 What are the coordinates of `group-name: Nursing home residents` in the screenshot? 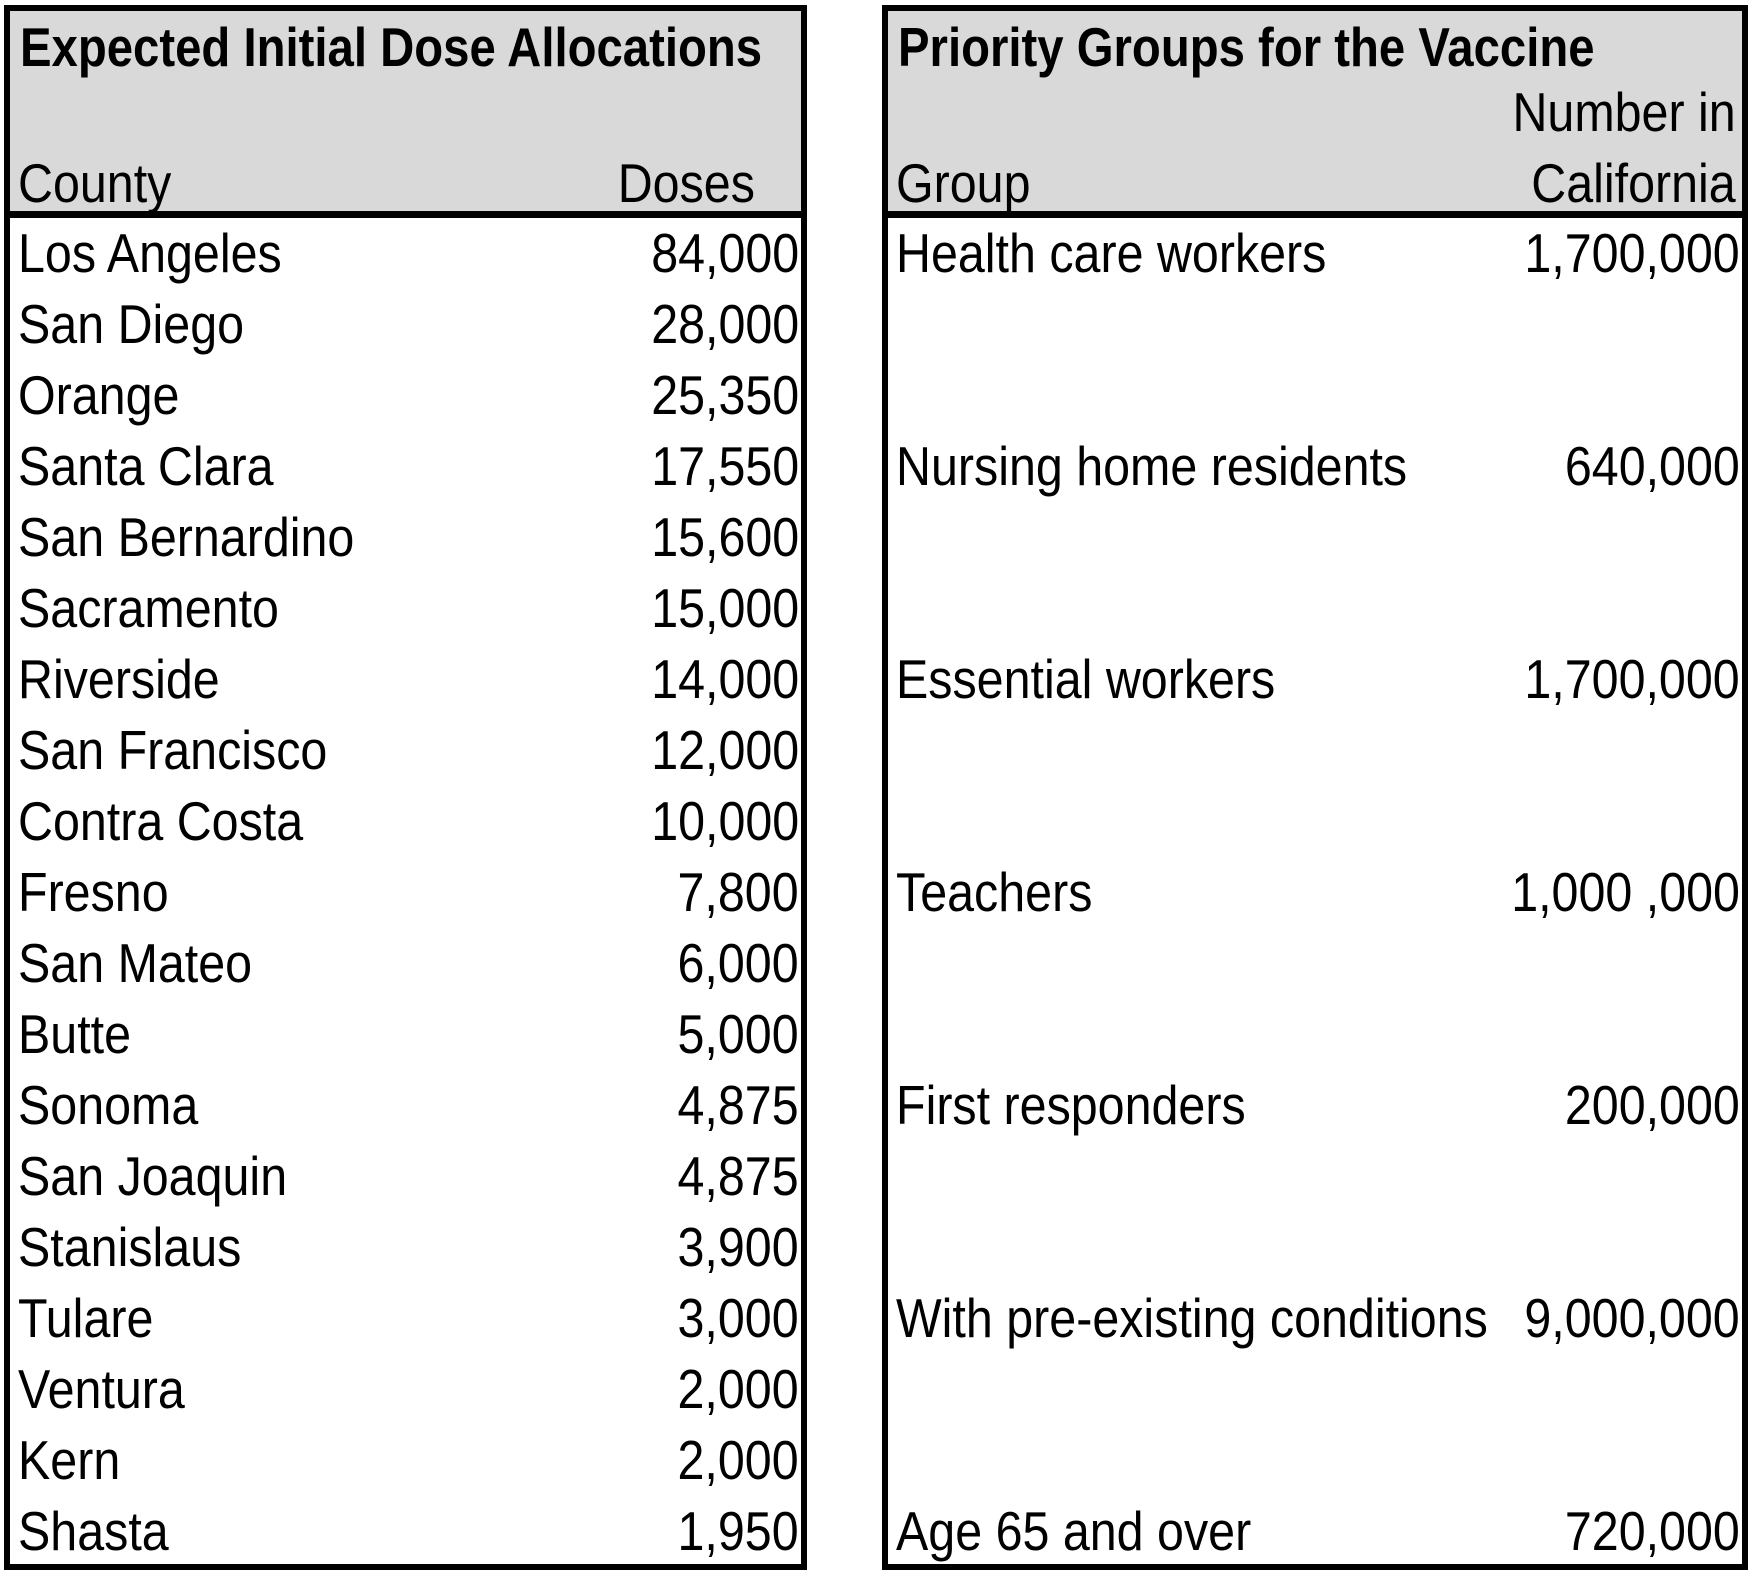 It's located at (1152, 466).